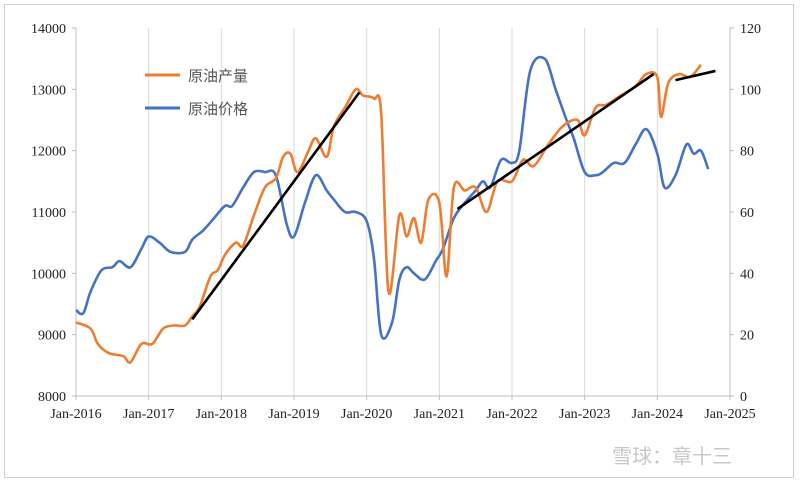 This screenshot has height=483, width=800. What do you see at coordinates (49, 213) in the screenshot?
I see `y-left-tick-label: 11000` at bounding box center [49, 213].